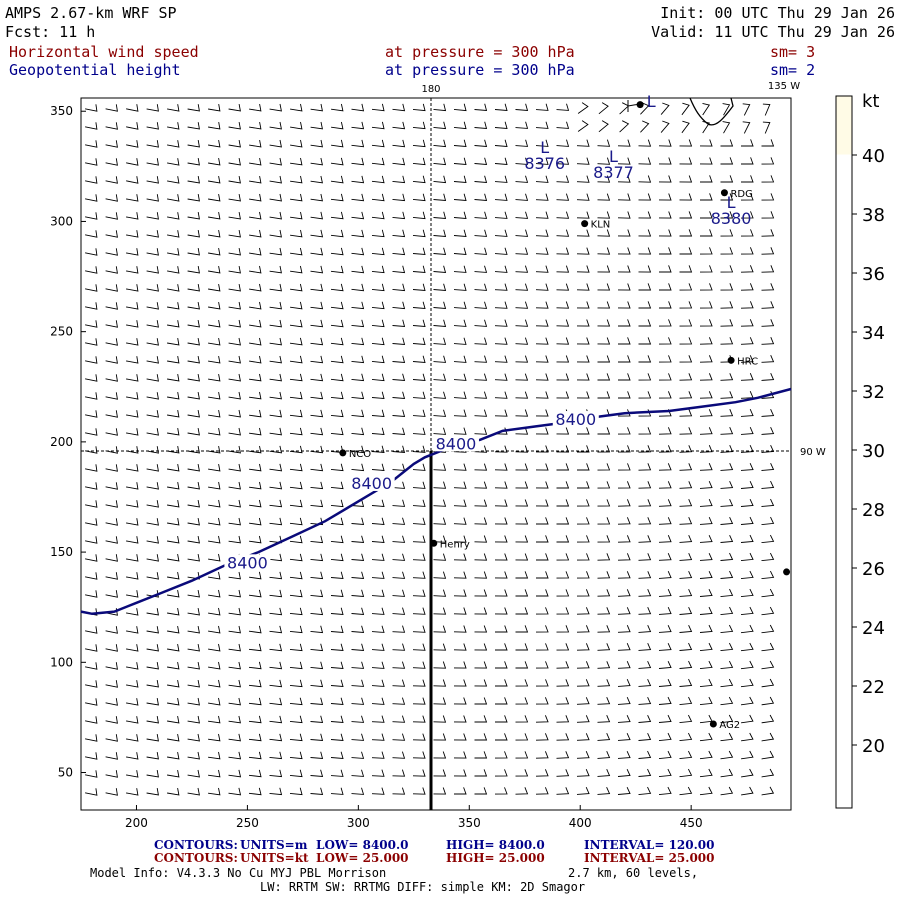  What do you see at coordinates (860, 450) in the screenshot?
I see `colorbar: kt 40 38 36 34 32 30 28 26 24 22 20` at bounding box center [860, 450].